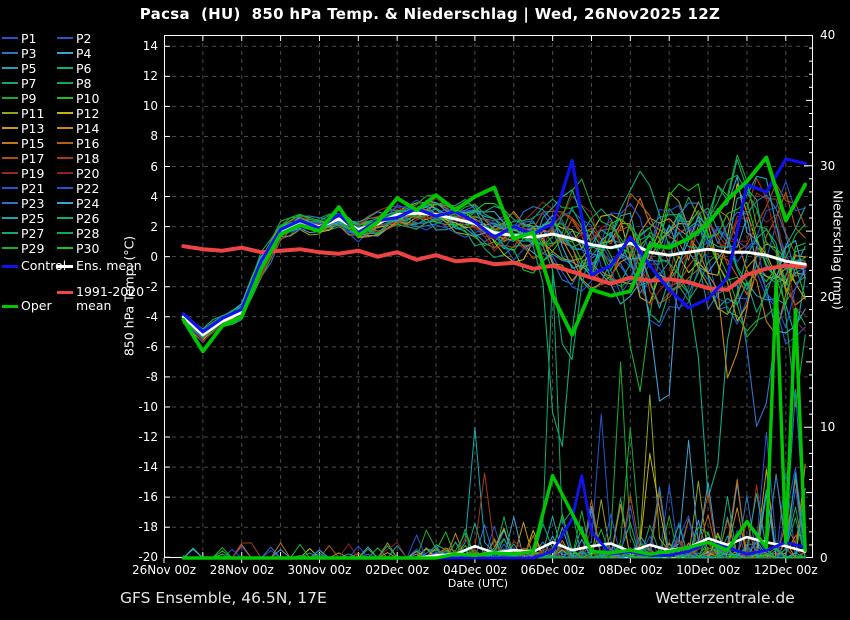 This screenshot has width=850, height=620. What do you see at coordinates (84, 53) in the screenshot?
I see `legend-label-P4: P4` at bounding box center [84, 53].